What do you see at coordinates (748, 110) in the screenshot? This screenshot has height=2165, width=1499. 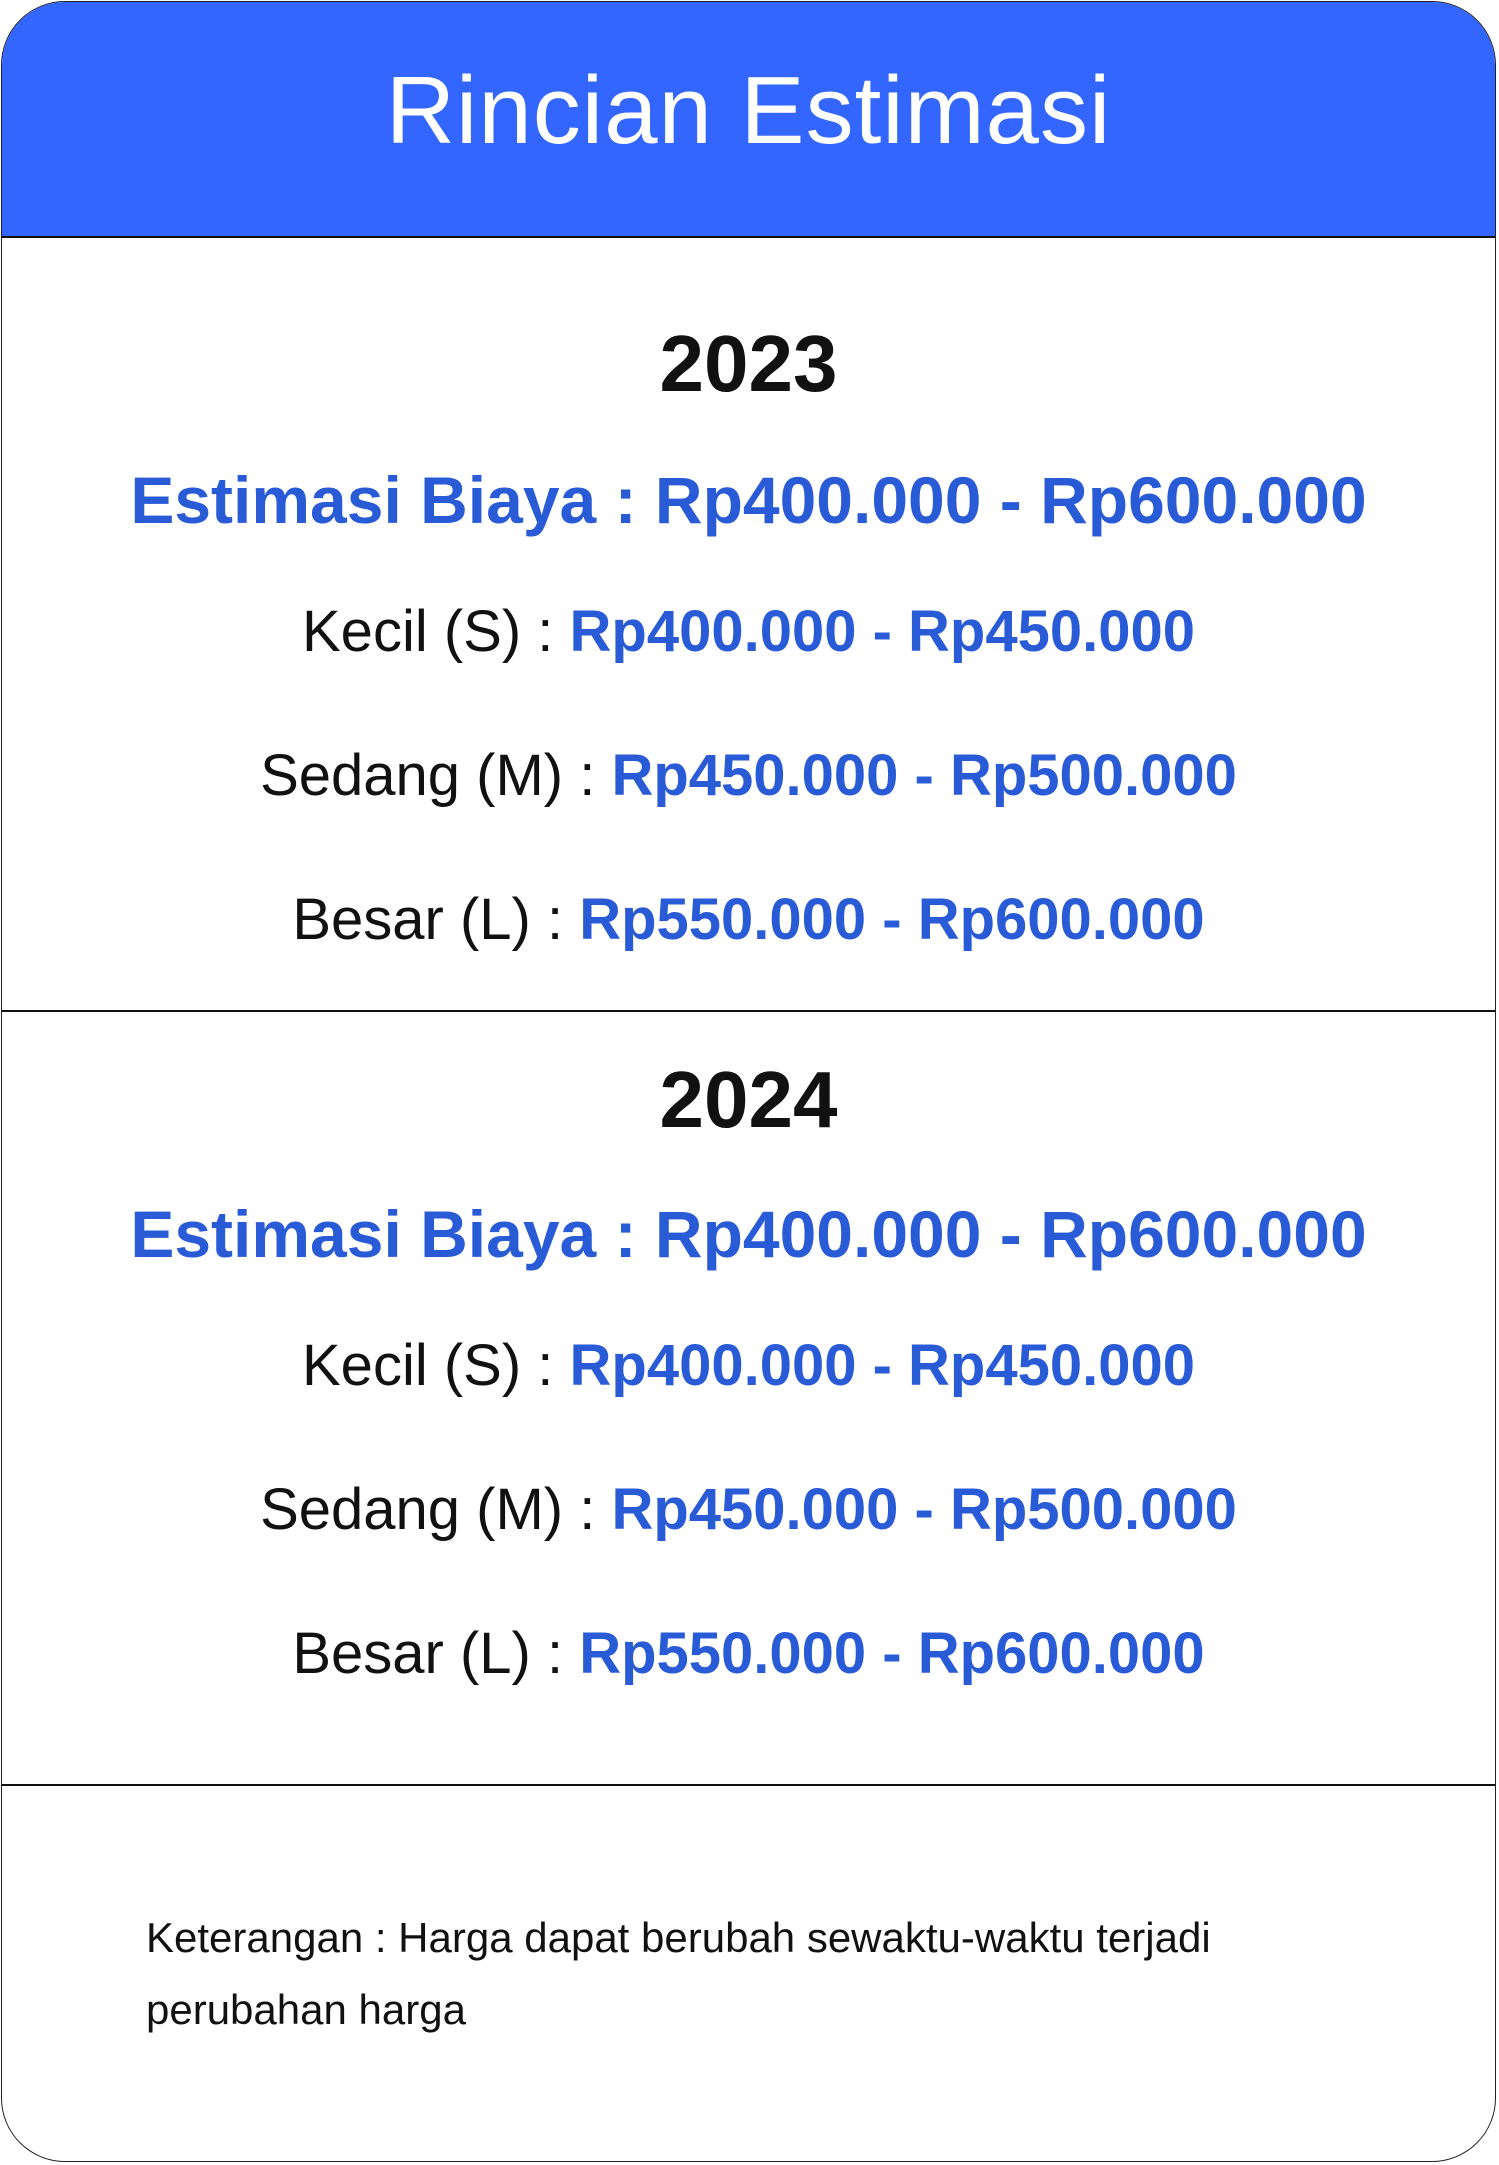 I see `page-title: Rincian Estimasi` at bounding box center [748, 110].